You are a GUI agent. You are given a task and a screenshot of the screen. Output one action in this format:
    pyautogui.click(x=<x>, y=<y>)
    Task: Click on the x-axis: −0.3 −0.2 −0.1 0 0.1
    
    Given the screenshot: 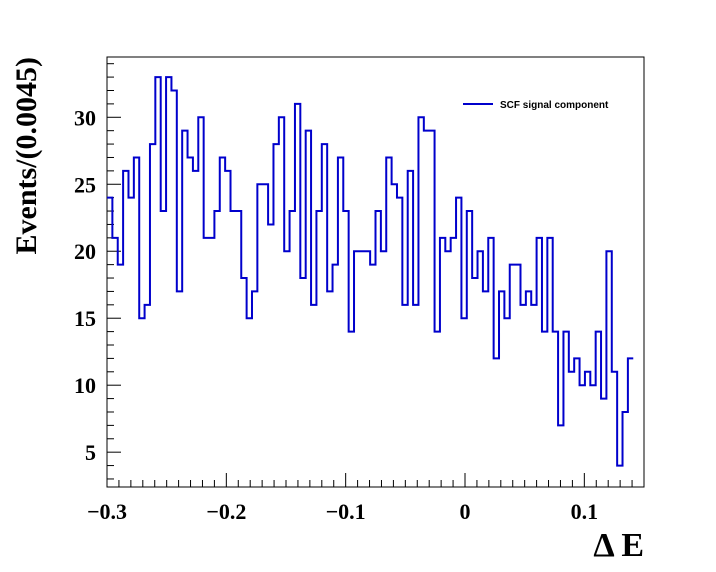 What is the action you would take?
    pyautogui.click(x=366, y=498)
    